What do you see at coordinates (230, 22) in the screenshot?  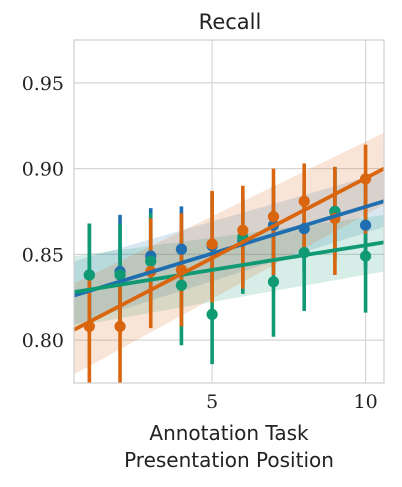 I see `chart-title: Recall` at bounding box center [230, 22].